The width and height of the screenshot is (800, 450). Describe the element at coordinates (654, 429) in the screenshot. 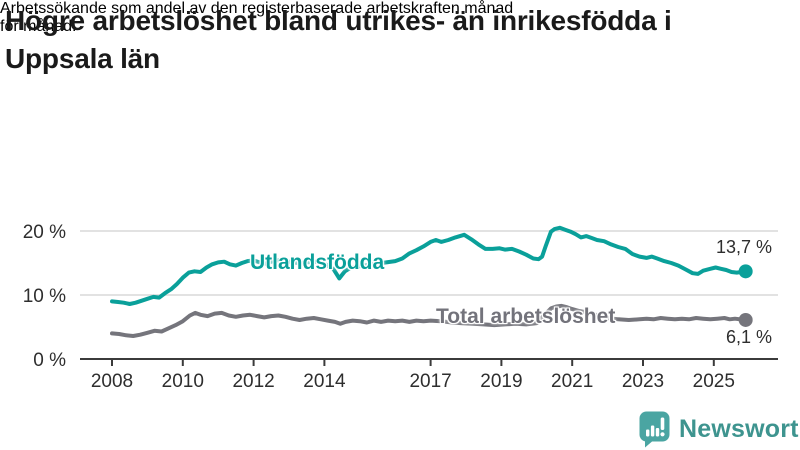

I see `newsworthy-logo-icon` at that location.